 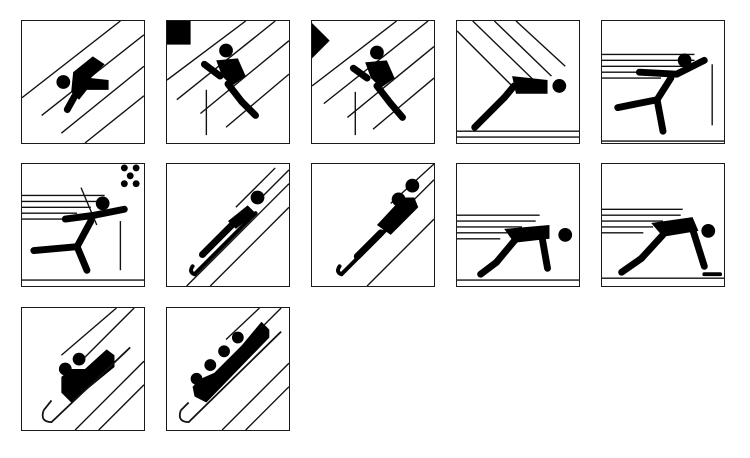 I want to click on ski-jump-flight-icon, so click(x=518, y=82).